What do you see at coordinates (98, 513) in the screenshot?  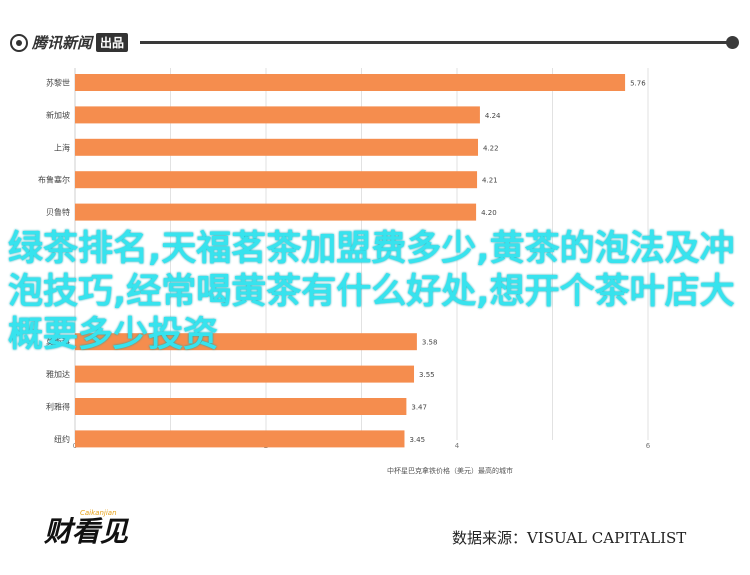 I see `brand-subtitle: Caikanjian` at bounding box center [98, 513].